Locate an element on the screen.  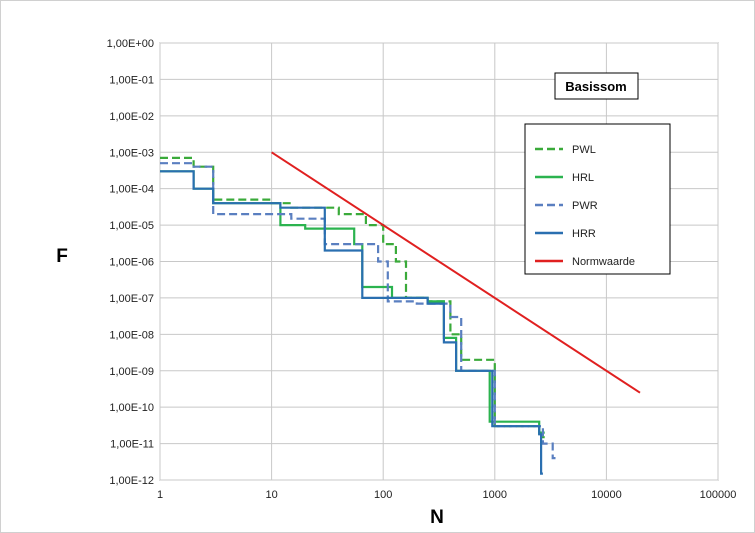
y-axis-title: F is located at coordinates (62, 256).